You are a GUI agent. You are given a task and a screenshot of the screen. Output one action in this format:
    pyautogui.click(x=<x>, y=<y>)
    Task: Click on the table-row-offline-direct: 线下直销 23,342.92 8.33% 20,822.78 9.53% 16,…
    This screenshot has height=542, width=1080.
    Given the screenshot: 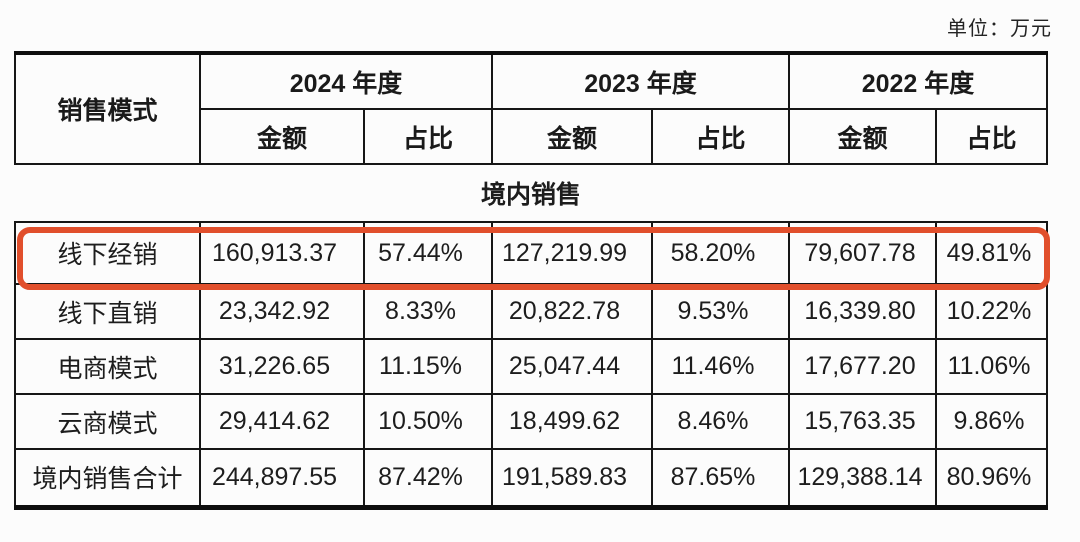 What is the action you would take?
    pyautogui.click(x=531, y=311)
    